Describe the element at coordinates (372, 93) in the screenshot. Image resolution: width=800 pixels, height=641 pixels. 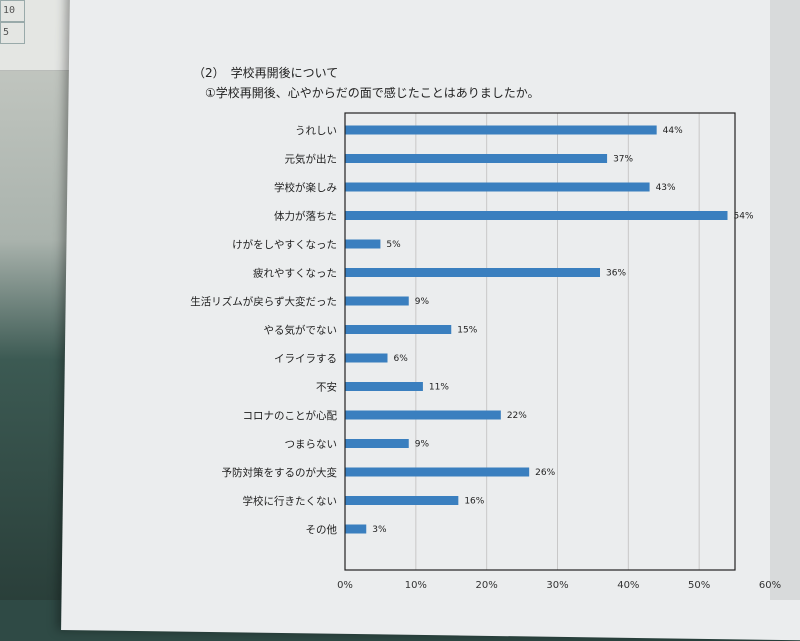
I see `question-text: ①学校再開後、心やからだの面で感じたことはありましたか。` at that location.